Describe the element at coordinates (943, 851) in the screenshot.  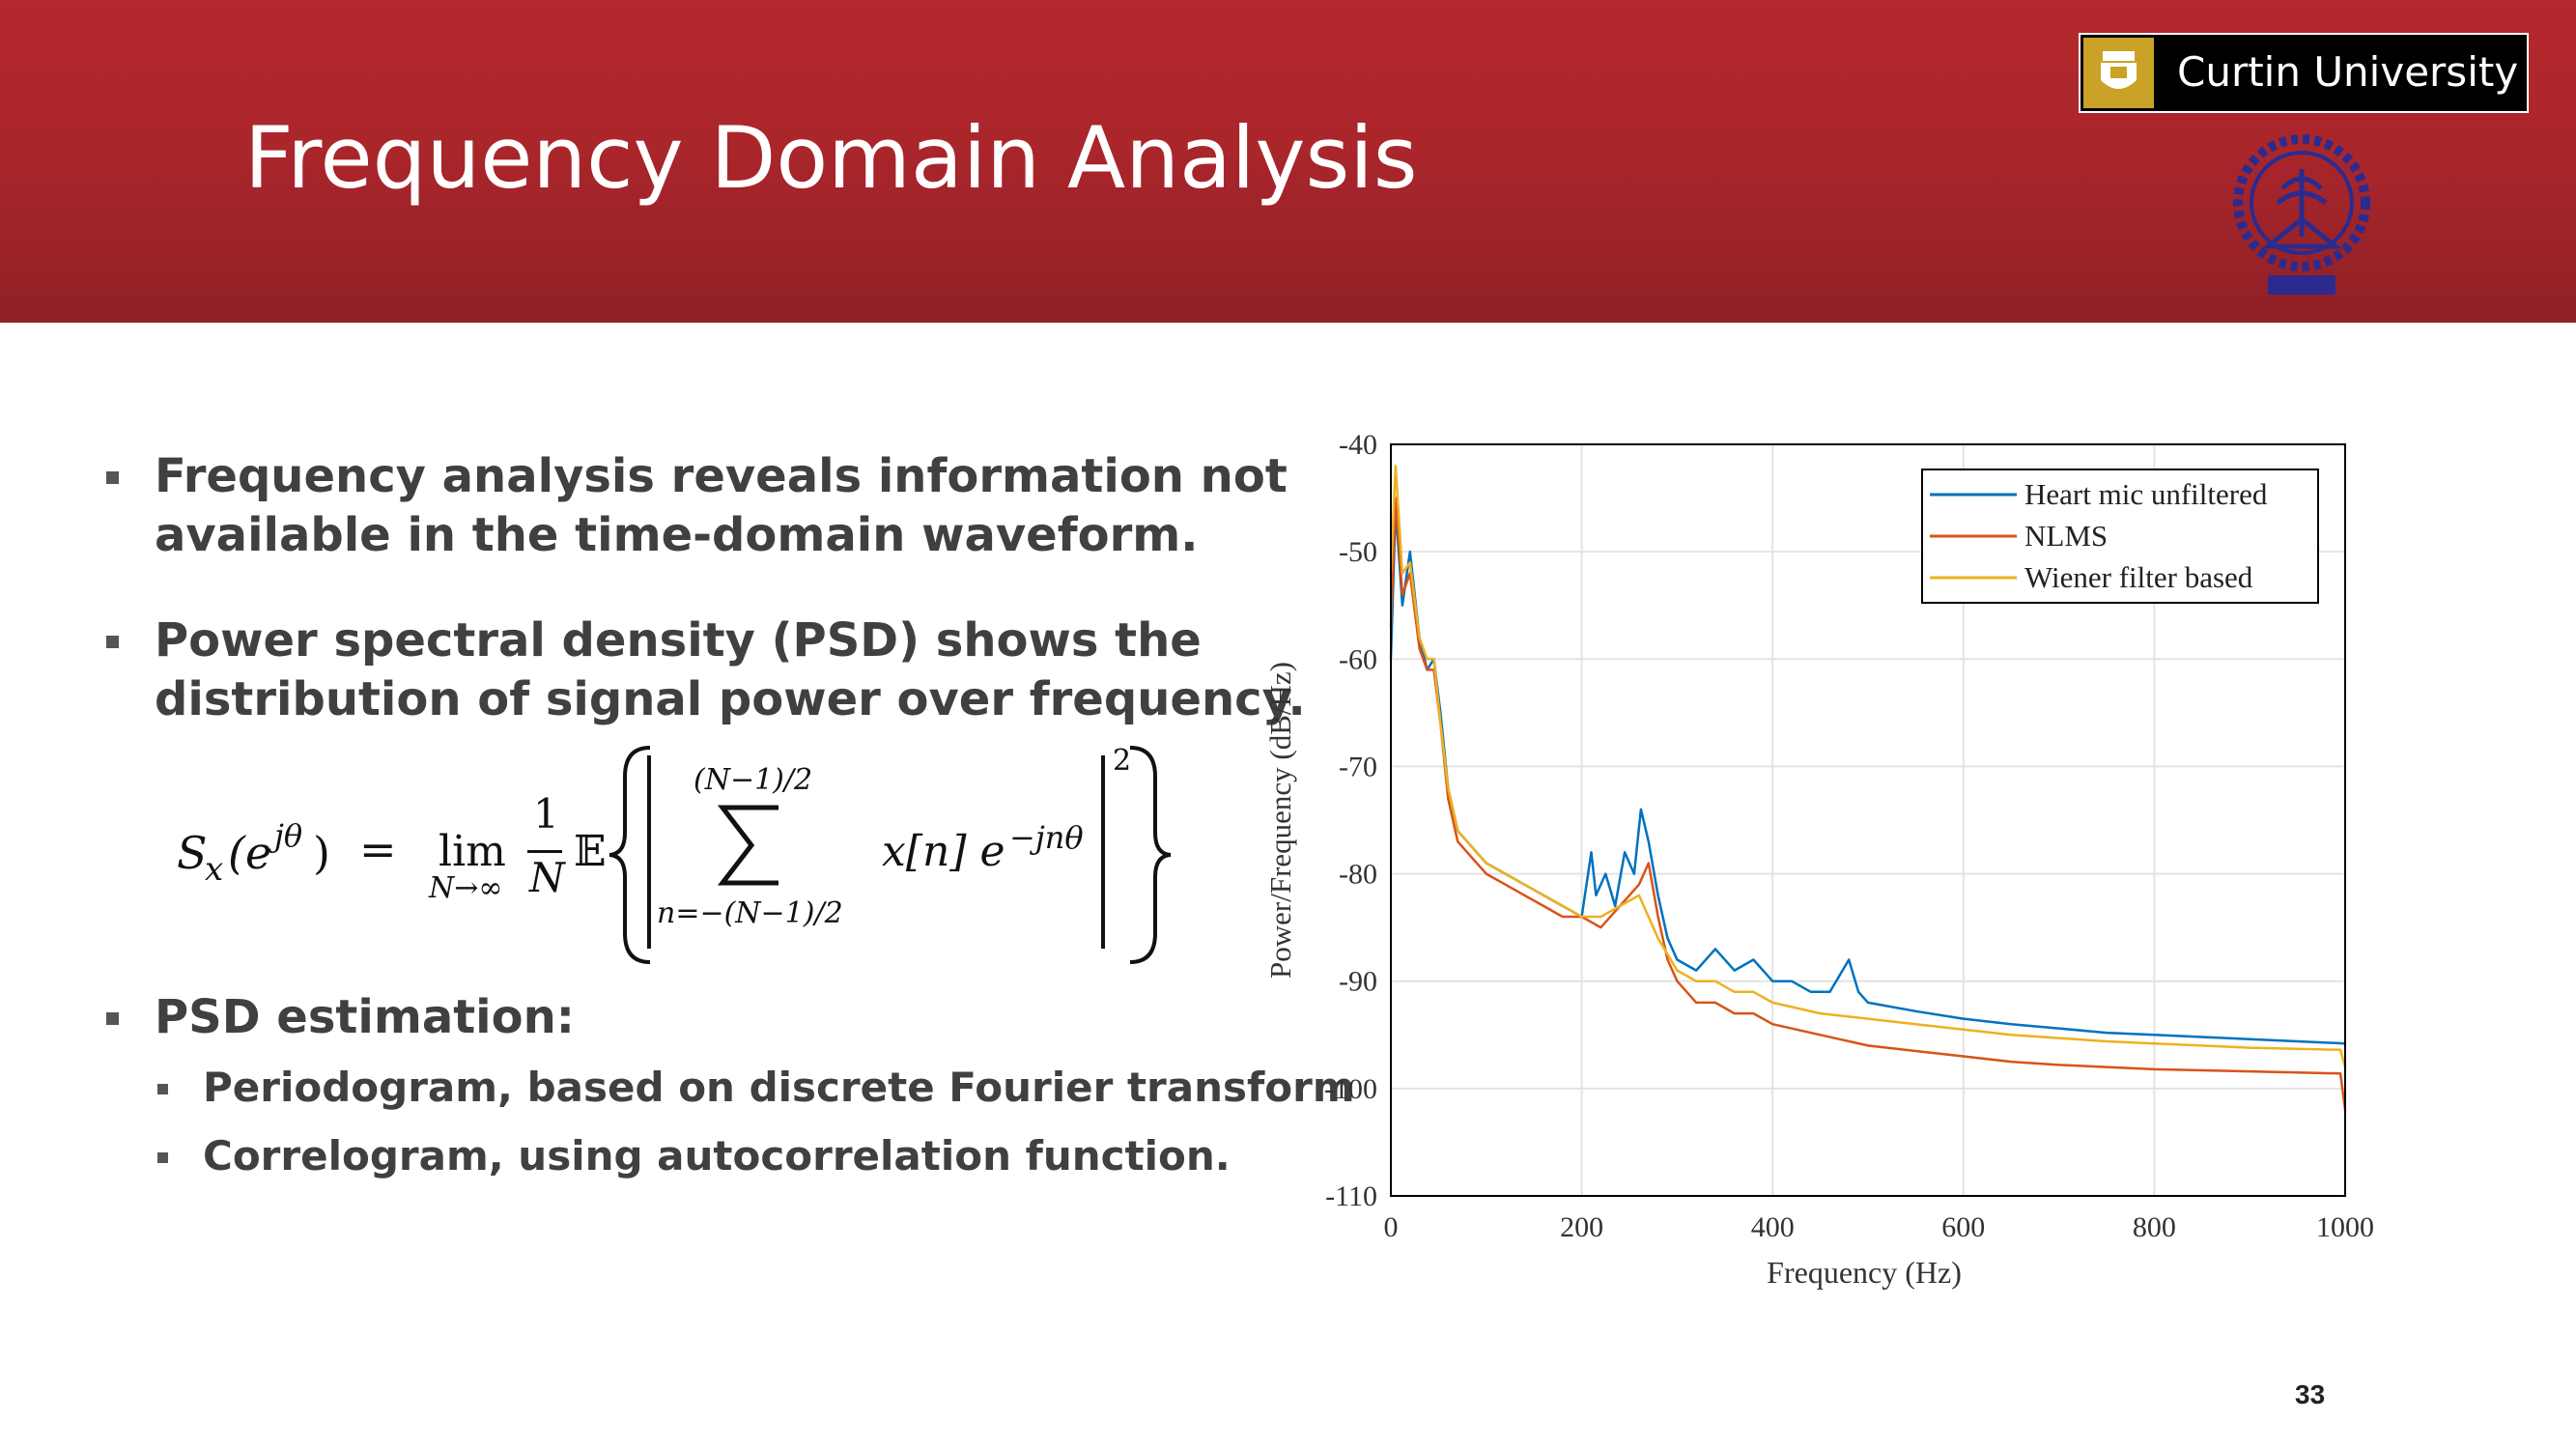
I see `eq-term: x[n] e` at that location.